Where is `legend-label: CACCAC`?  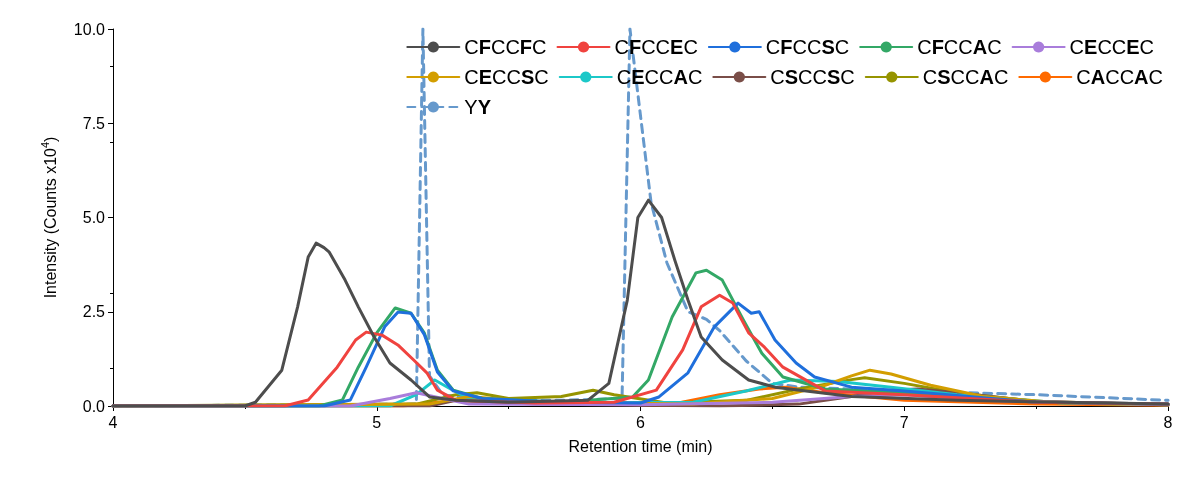 legend-label: CACCAC is located at coordinates (1120, 77).